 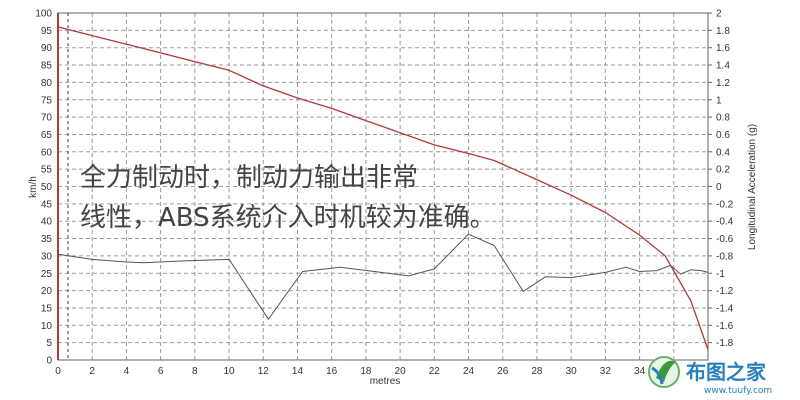 I want to click on left-tick-label: 25, so click(x=47, y=274).